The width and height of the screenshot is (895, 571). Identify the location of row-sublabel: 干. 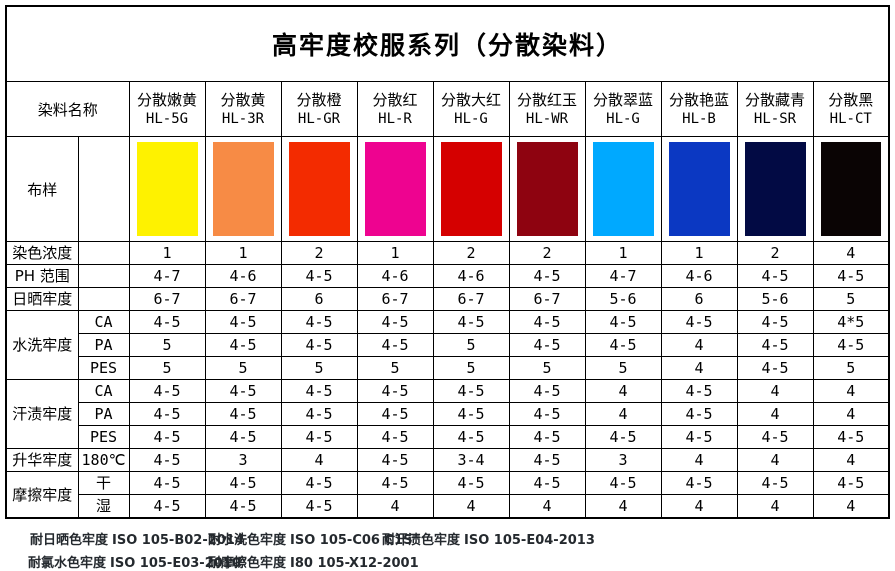
(103, 483).